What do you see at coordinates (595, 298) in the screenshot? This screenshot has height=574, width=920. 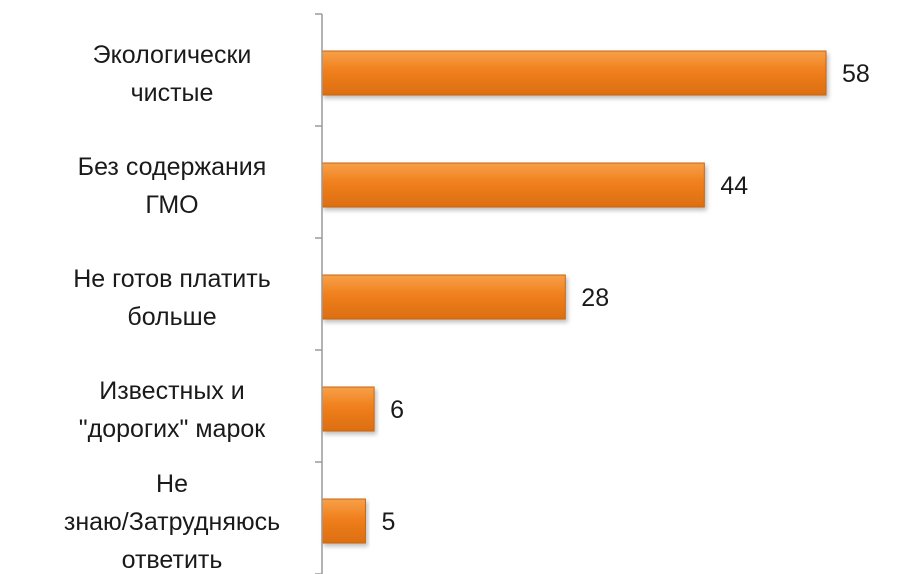 I see `data-label-3: 28` at bounding box center [595, 298].